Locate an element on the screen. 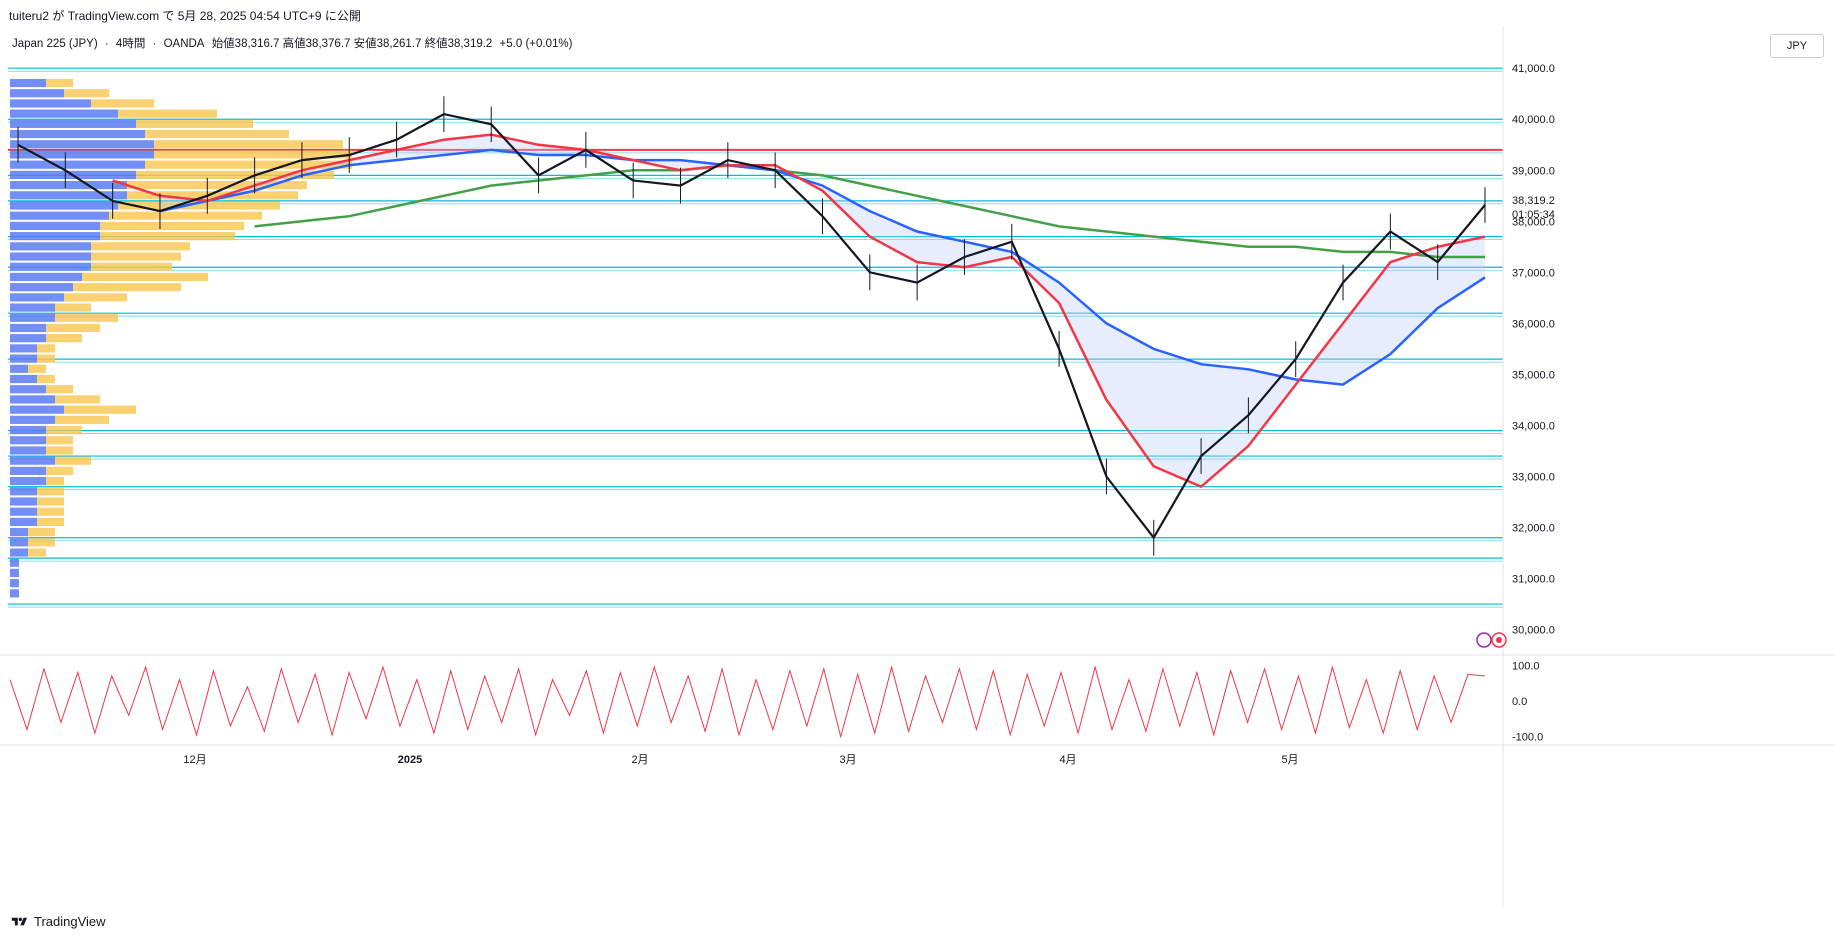 The height and width of the screenshot is (940, 1835). brand-name: TradingView is located at coordinates (70, 921).